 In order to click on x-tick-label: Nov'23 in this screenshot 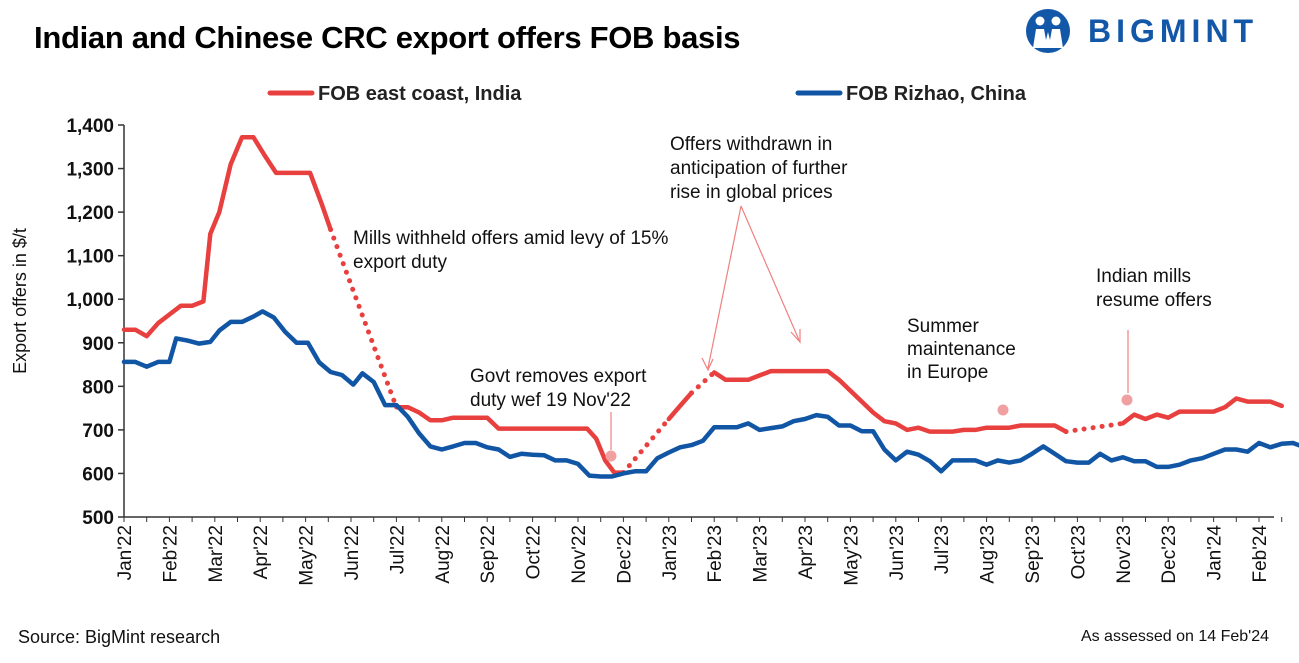, I will do `click(1124, 554)`.